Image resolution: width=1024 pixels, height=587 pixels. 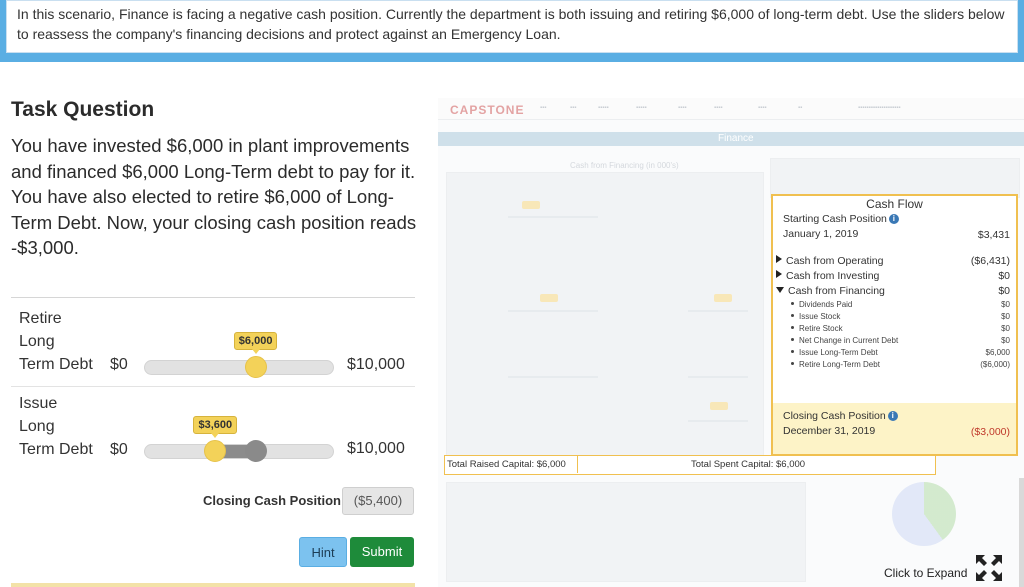 I want to click on starting-cash-date: January 1, 2019, so click(x=821, y=234).